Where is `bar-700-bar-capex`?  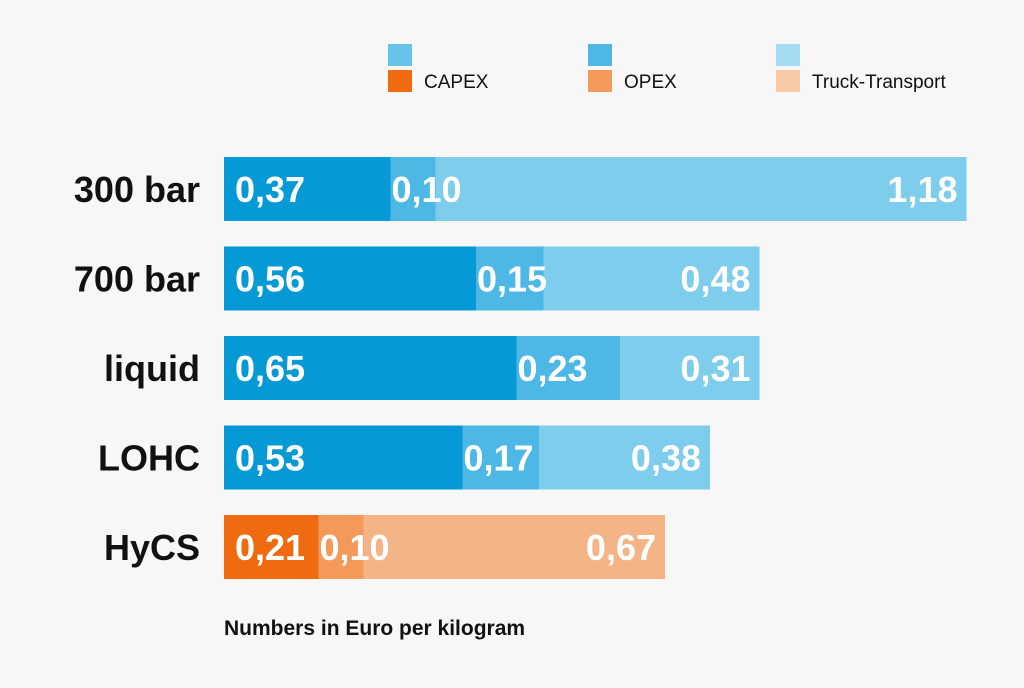 bar-700-bar-capex is located at coordinates (350, 278).